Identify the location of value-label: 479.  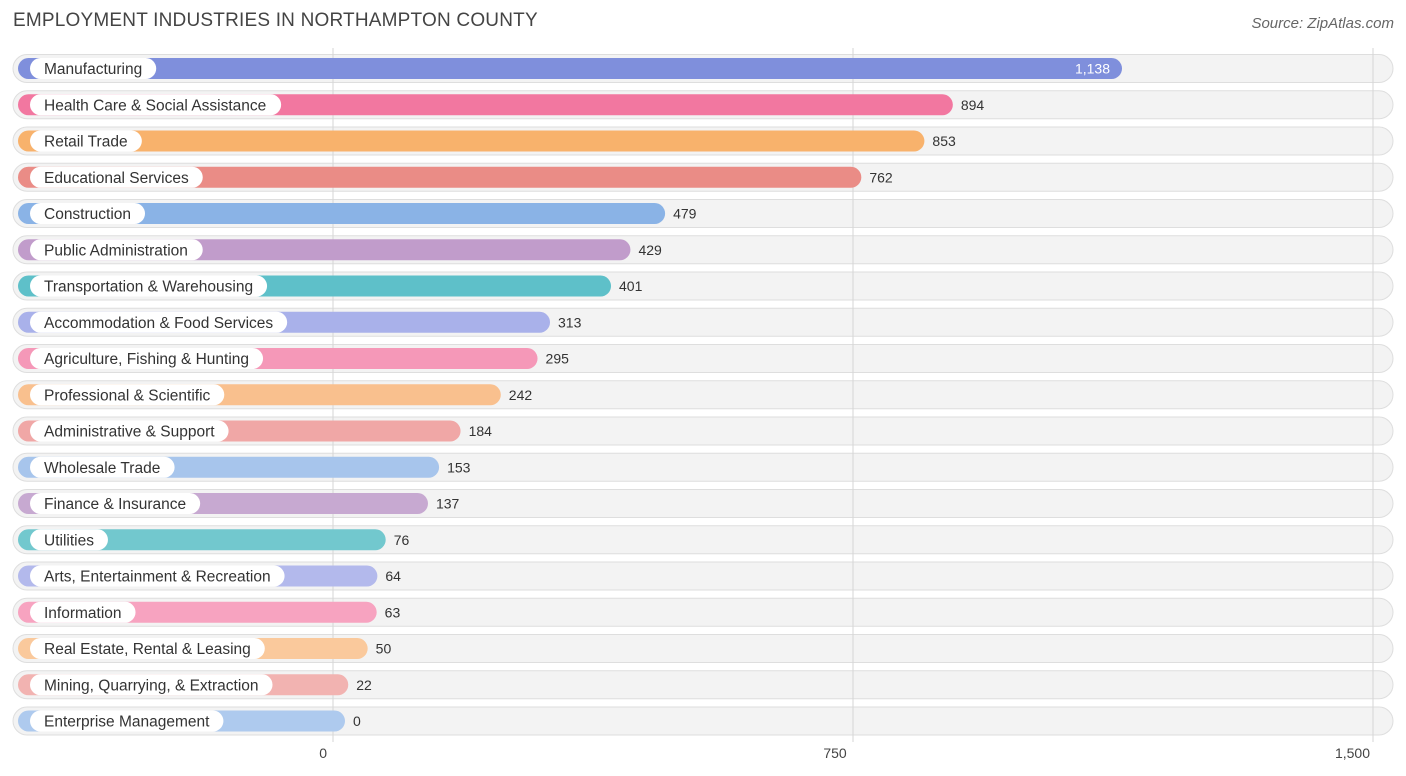
(685, 214).